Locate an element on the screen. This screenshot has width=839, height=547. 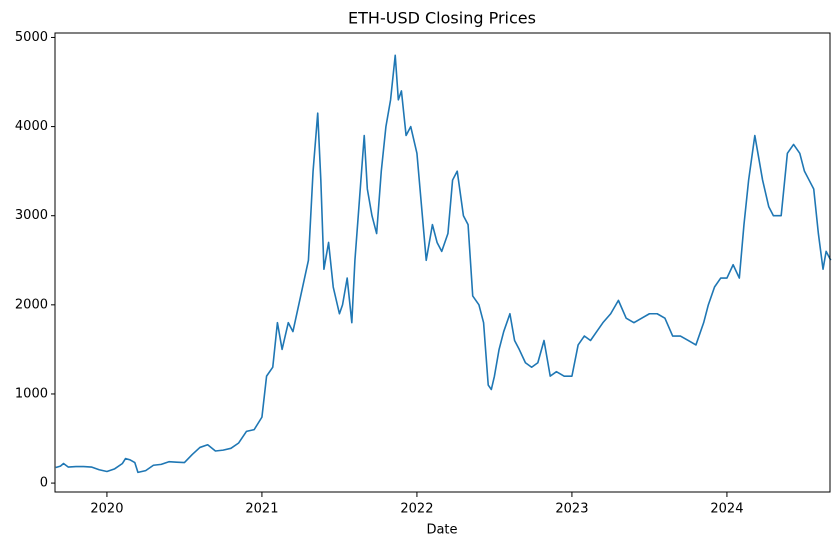
x-tick-label: 2023 is located at coordinates (571, 509).